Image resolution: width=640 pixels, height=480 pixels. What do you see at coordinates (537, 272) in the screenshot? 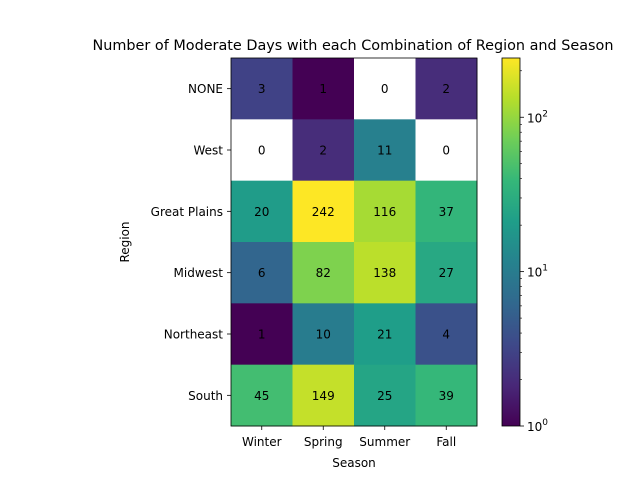
I see `colorbar-tick-label: 10¹` at bounding box center [537, 272].